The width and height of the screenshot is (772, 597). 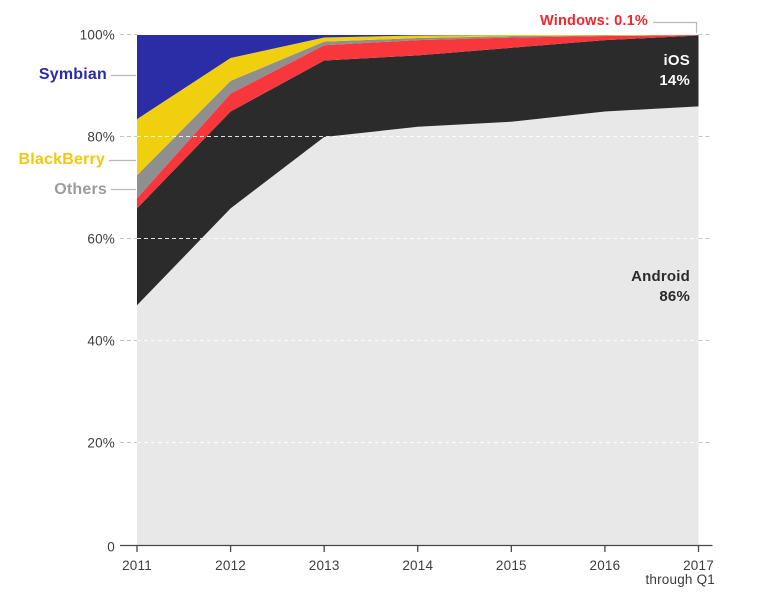 What do you see at coordinates (674, 296) in the screenshot?
I see `android-annotation-value: 86%` at bounding box center [674, 296].